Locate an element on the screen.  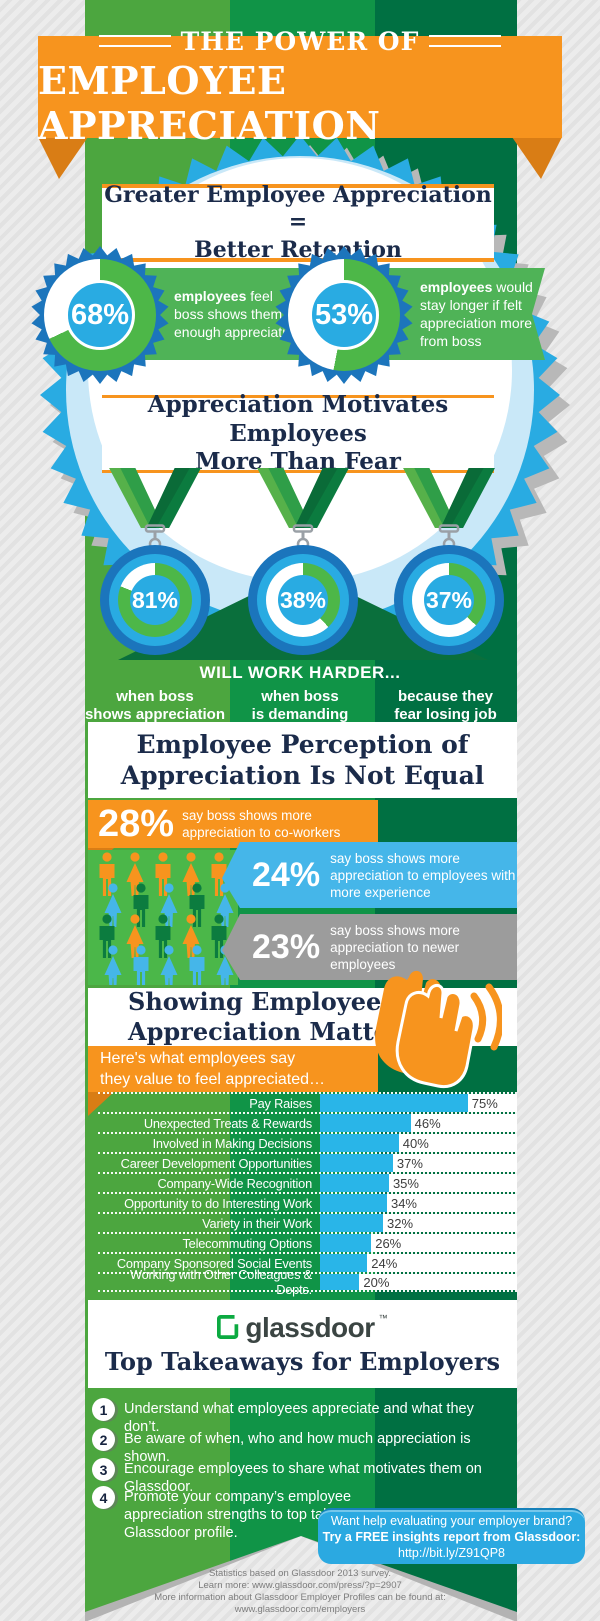
medal-38: 38% is located at coordinates (303, 600).